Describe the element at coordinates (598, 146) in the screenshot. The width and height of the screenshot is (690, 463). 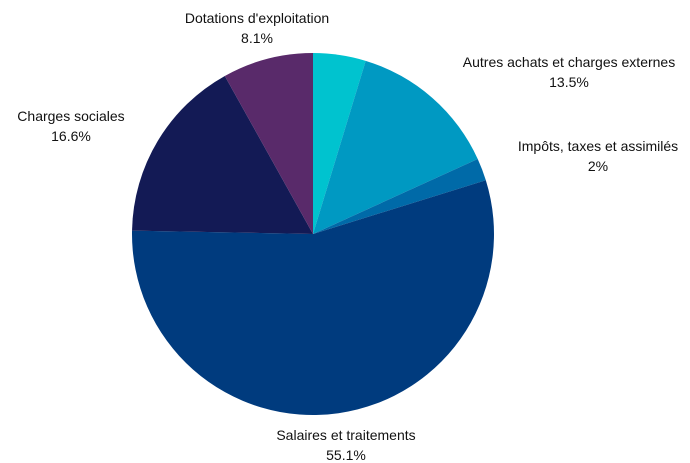
I see `slice-label-2: Impôts, taxes et assimilés` at that location.